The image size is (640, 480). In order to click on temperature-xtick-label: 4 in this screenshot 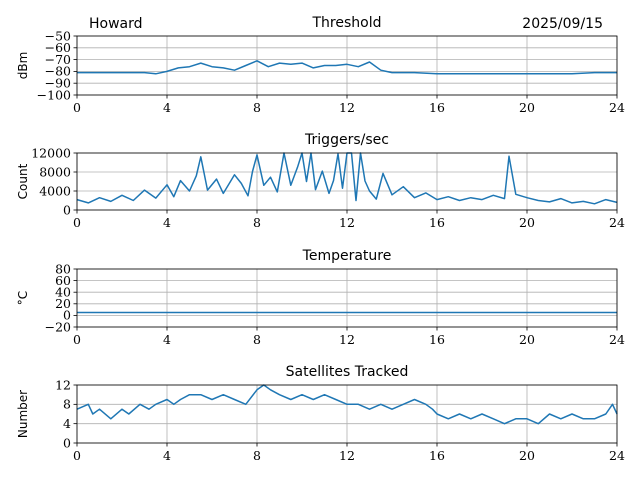, I will do `click(167, 339)`.